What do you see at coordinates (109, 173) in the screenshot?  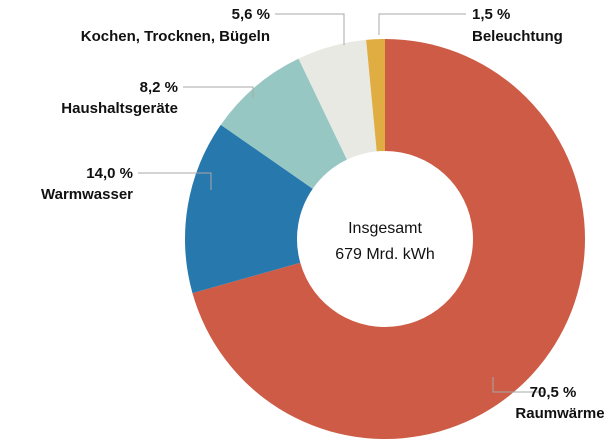 I see `value-label-warmwasser: 14,0 %` at bounding box center [109, 173].